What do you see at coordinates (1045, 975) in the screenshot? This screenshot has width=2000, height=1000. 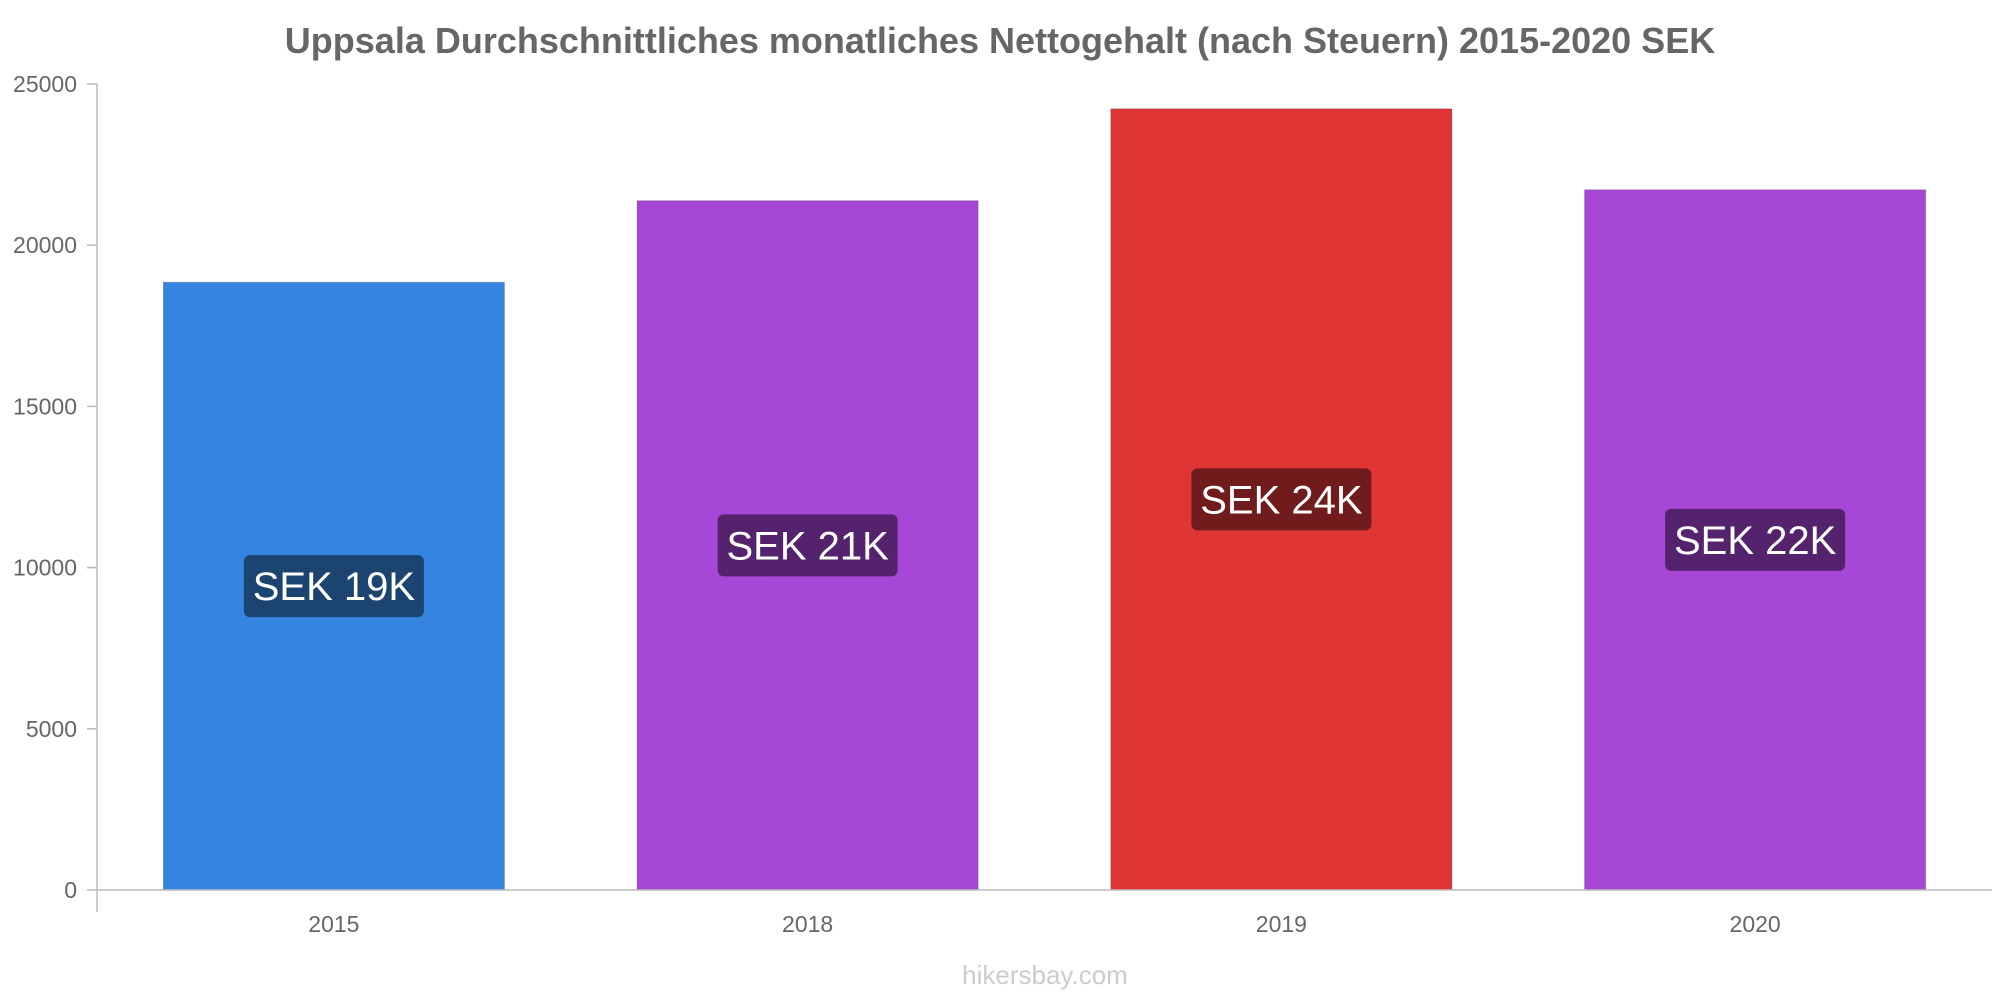 I see `watermark: hikersbay.com` at bounding box center [1045, 975].